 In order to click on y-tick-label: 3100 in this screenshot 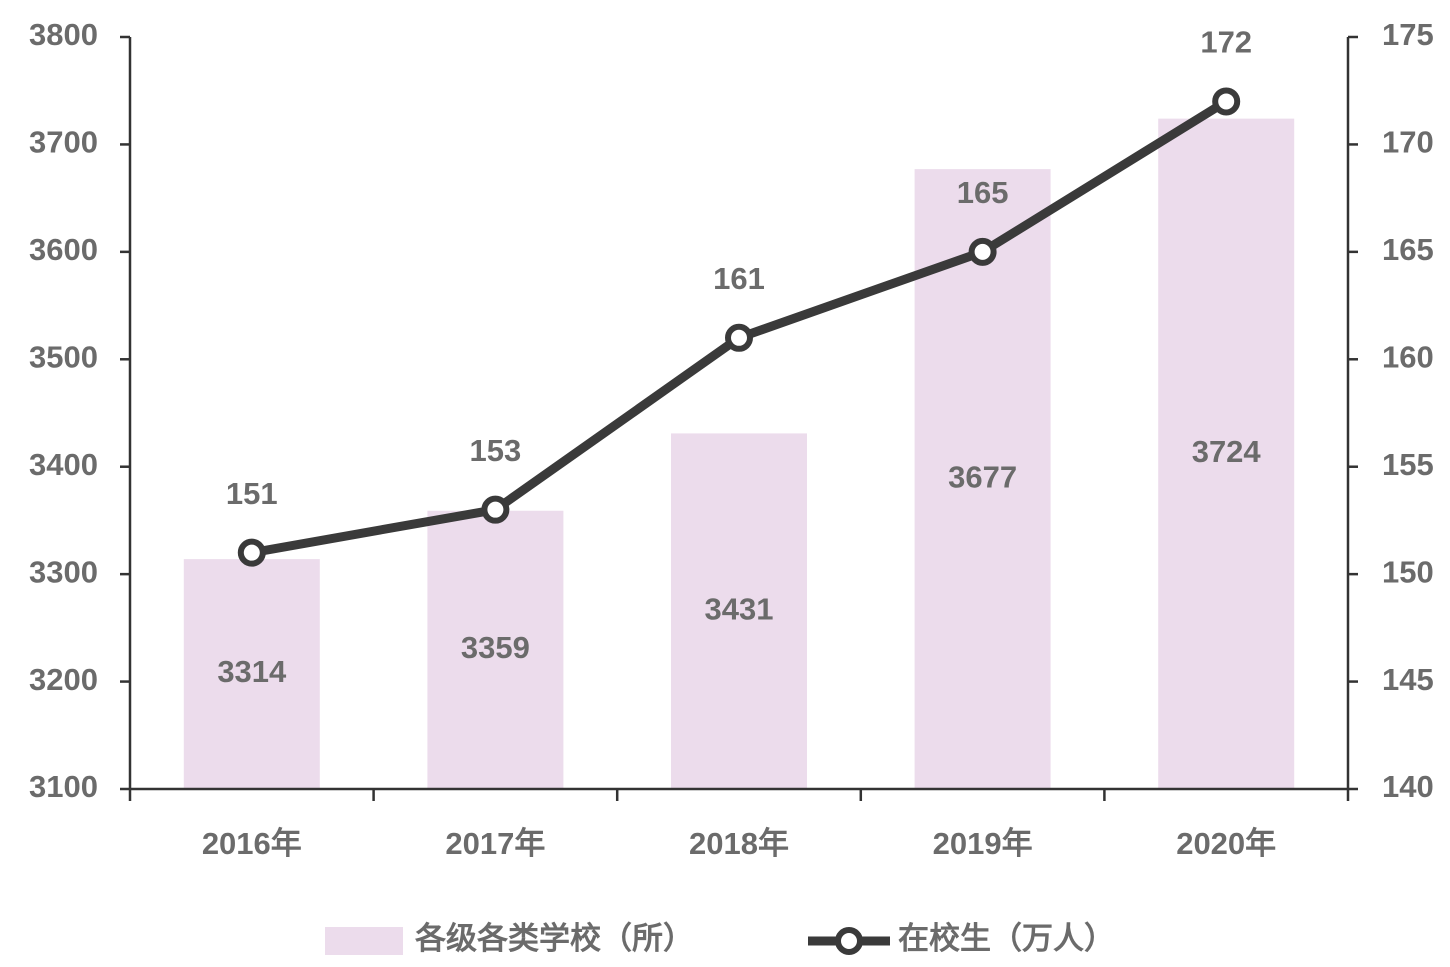, I will do `click(63, 786)`.